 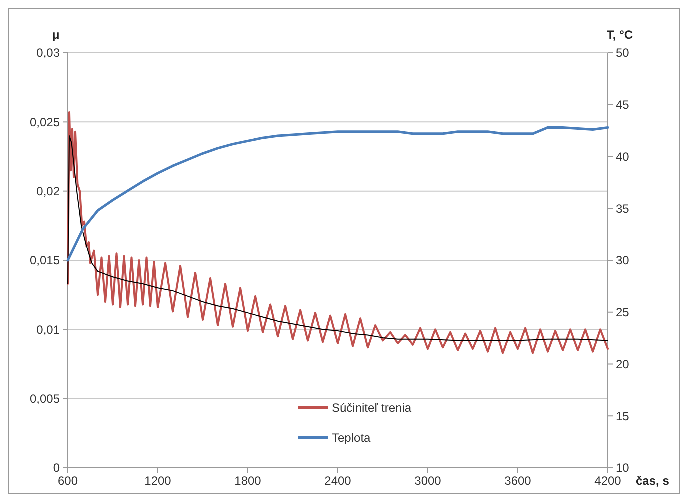 What do you see at coordinates (352, 438) in the screenshot?
I see `legend-label: Teplota` at bounding box center [352, 438].